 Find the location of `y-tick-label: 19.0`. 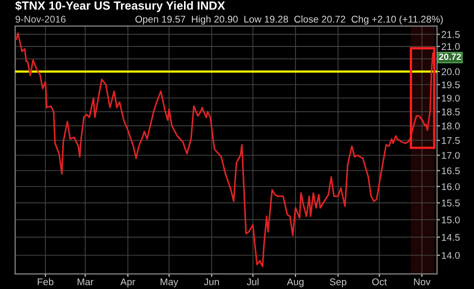

y-tick-label: 19.0 is located at coordinates (451, 98).